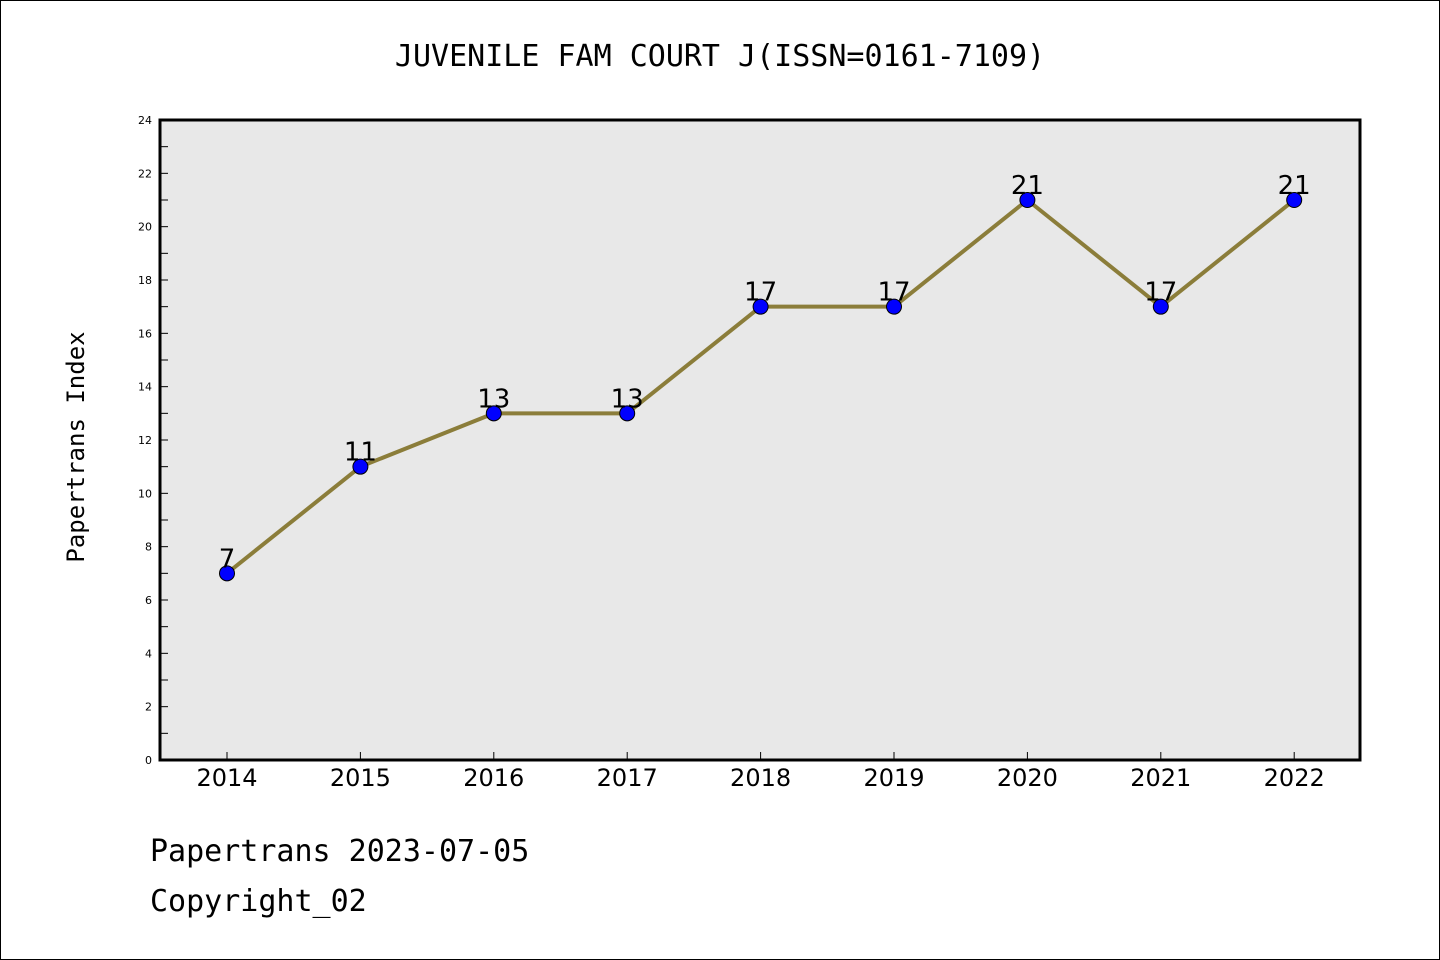 The width and height of the screenshot is (1440, 960). Describe the element at coordinates (1027, 778) in the screenshot. I see `x-tick-label: 2020` at that location.